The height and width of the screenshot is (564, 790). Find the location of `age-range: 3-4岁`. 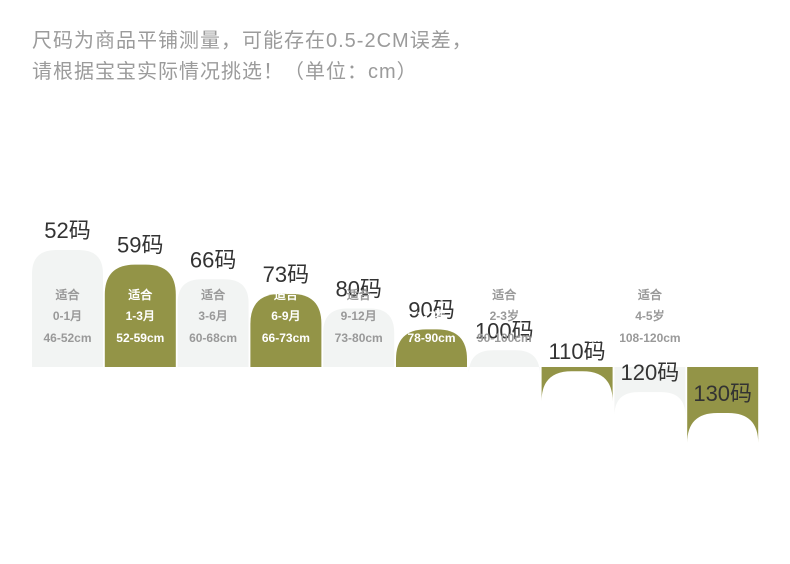

age-range: 3-4岁 is located at coordinates (576, 315).